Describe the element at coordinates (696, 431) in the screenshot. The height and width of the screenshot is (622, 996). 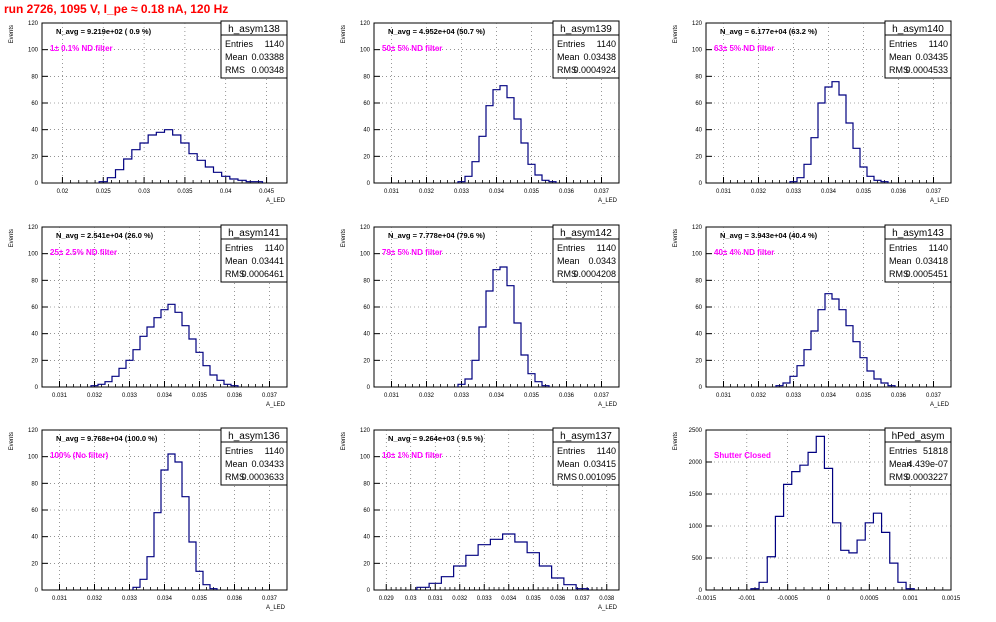
I see `y-tick-label: 2500` at that location.